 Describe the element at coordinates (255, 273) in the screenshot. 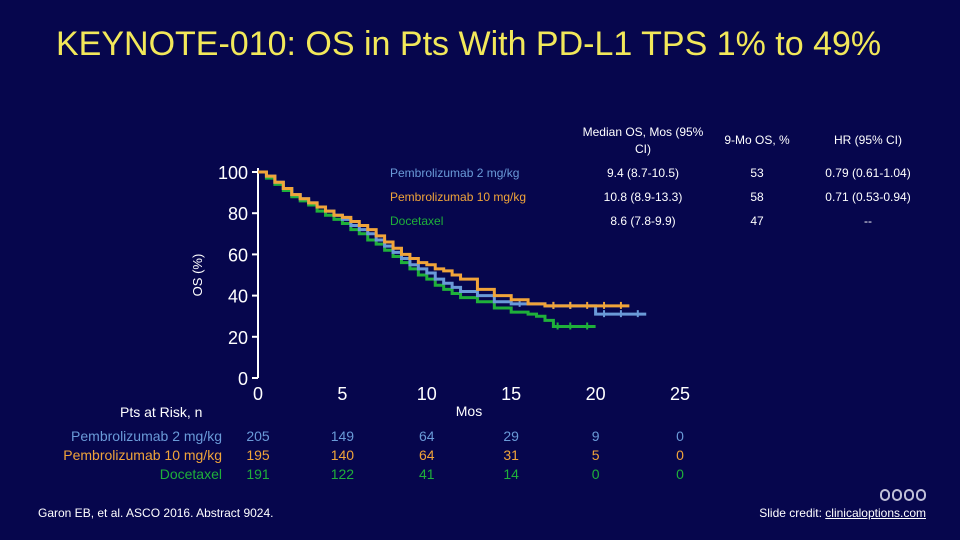

I see `chart-axes` at that location.